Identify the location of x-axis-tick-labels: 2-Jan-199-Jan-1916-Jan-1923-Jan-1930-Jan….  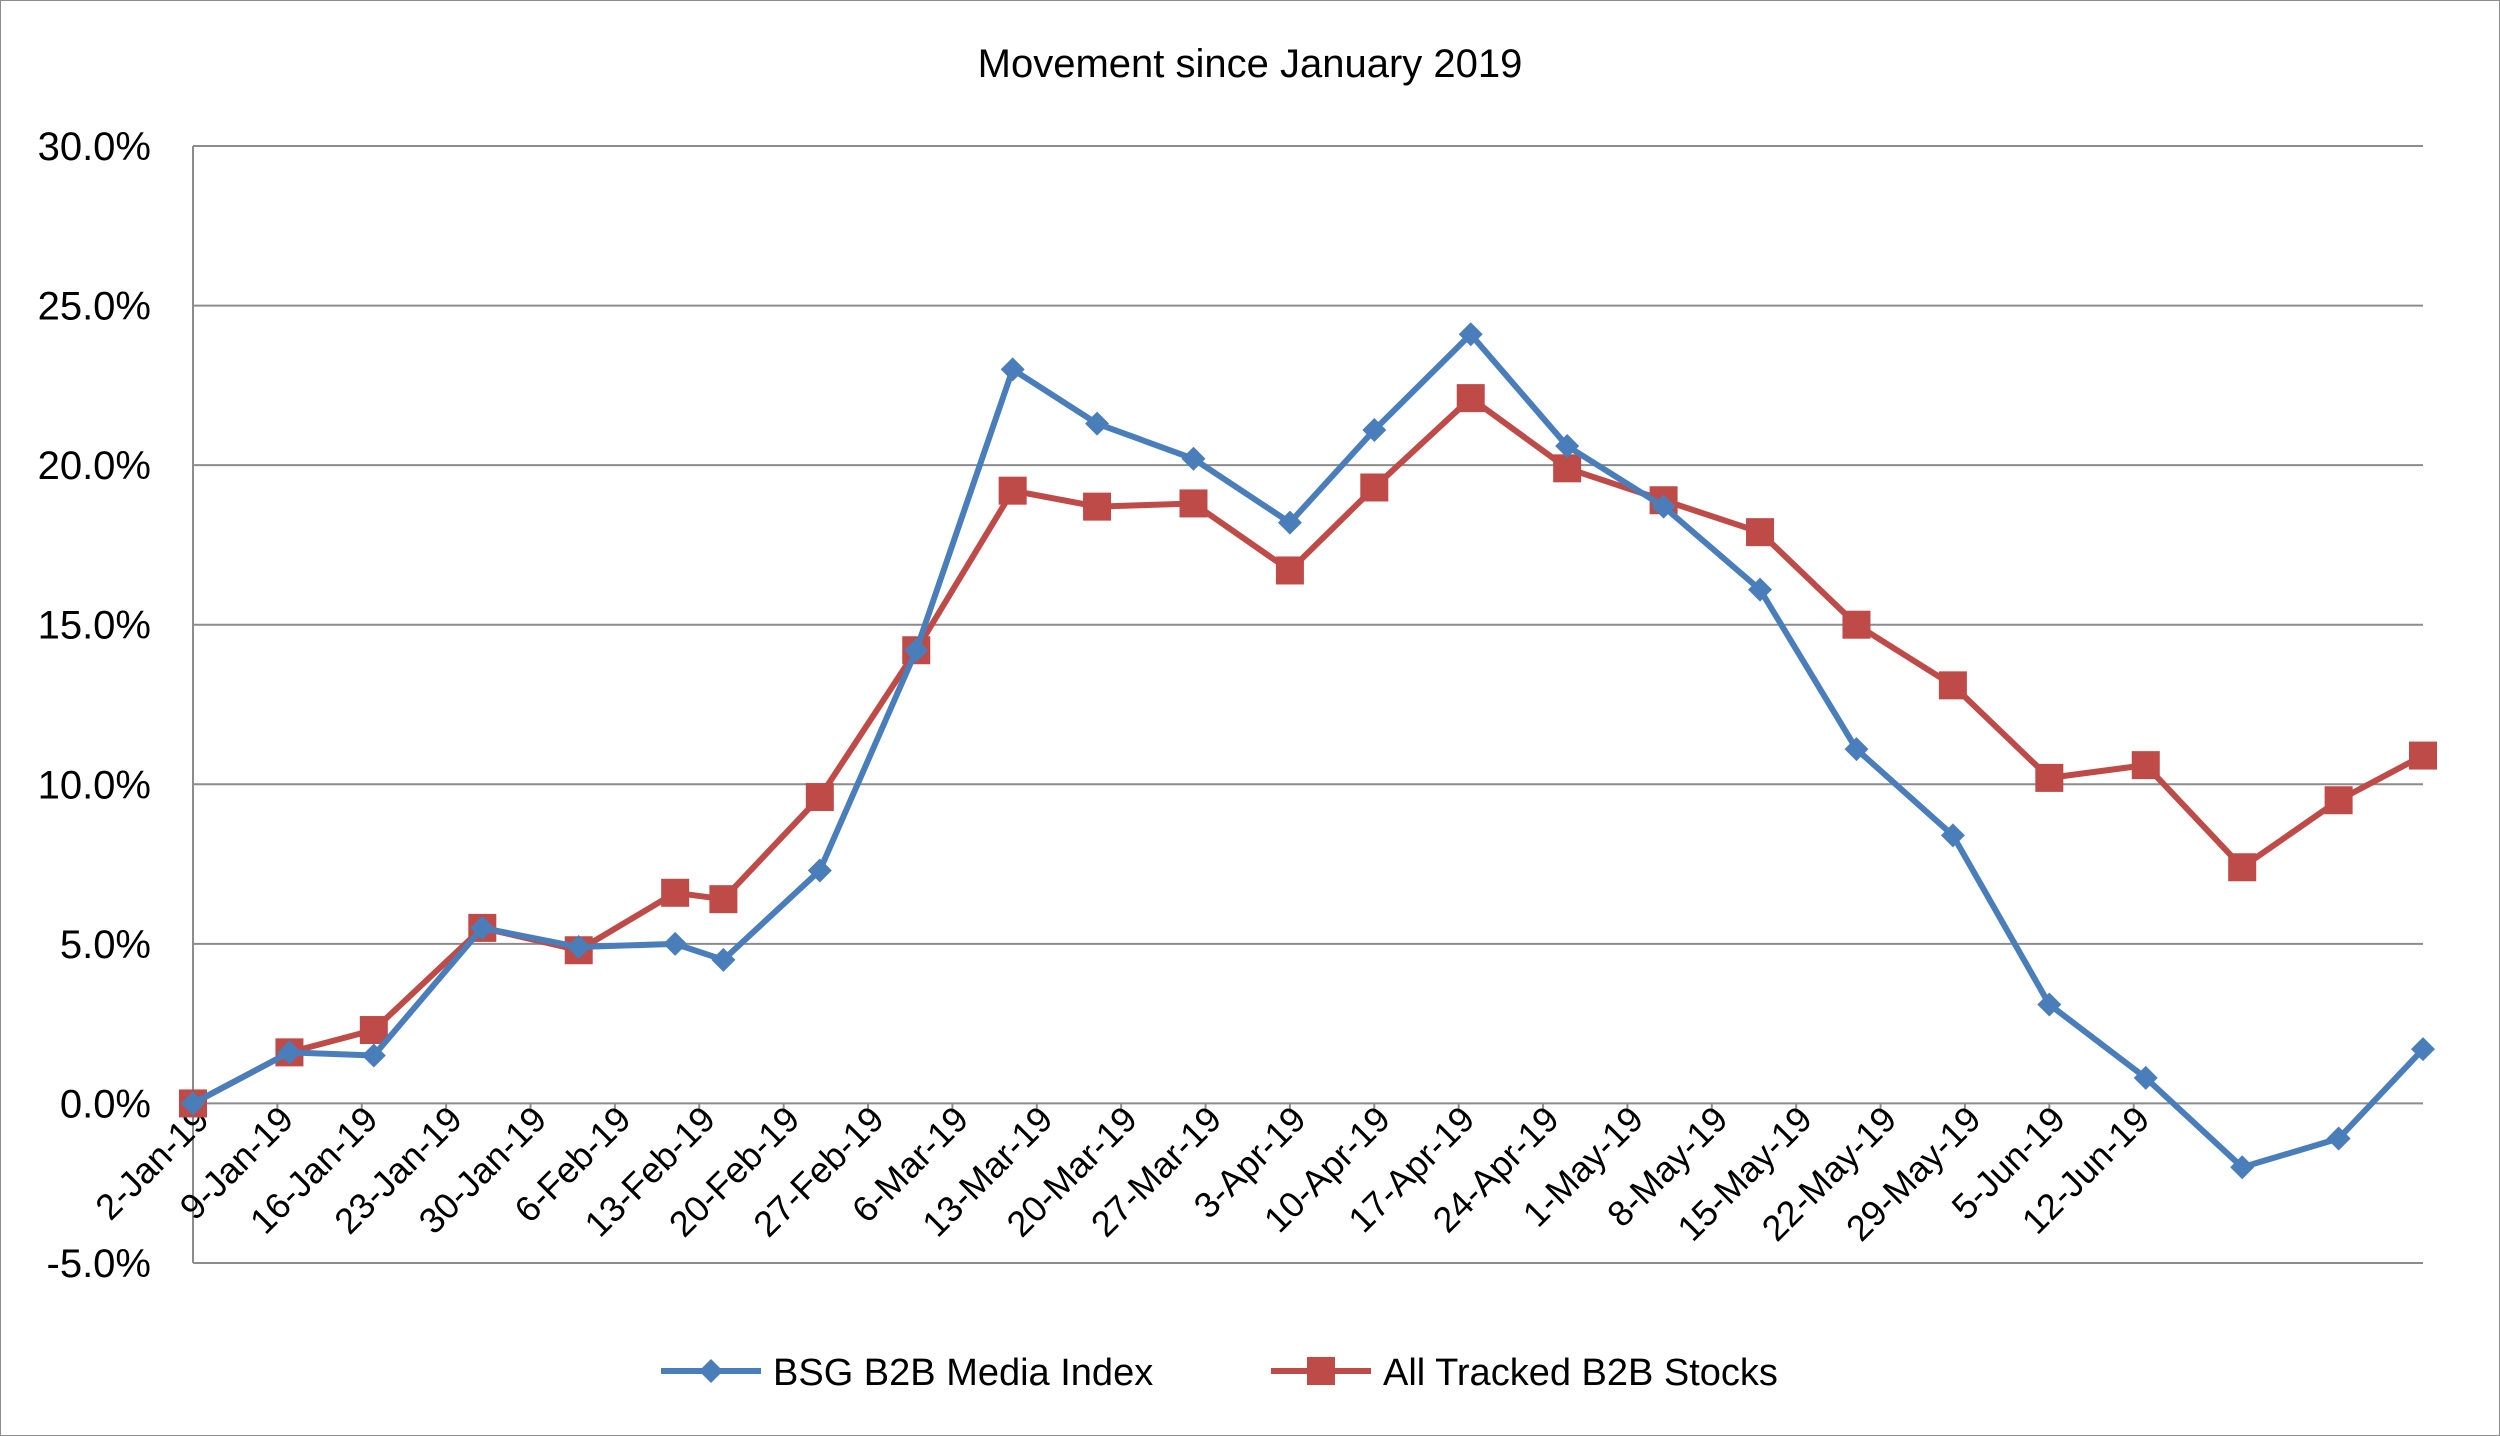
(1122, 1173).